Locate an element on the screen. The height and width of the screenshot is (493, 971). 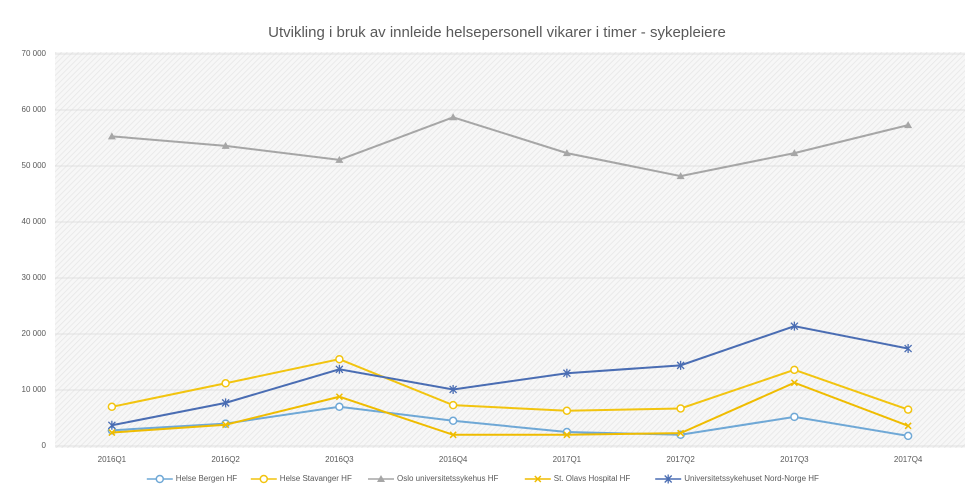
x-tick-label: 2016Q3 is located at coordinates (339, 459).